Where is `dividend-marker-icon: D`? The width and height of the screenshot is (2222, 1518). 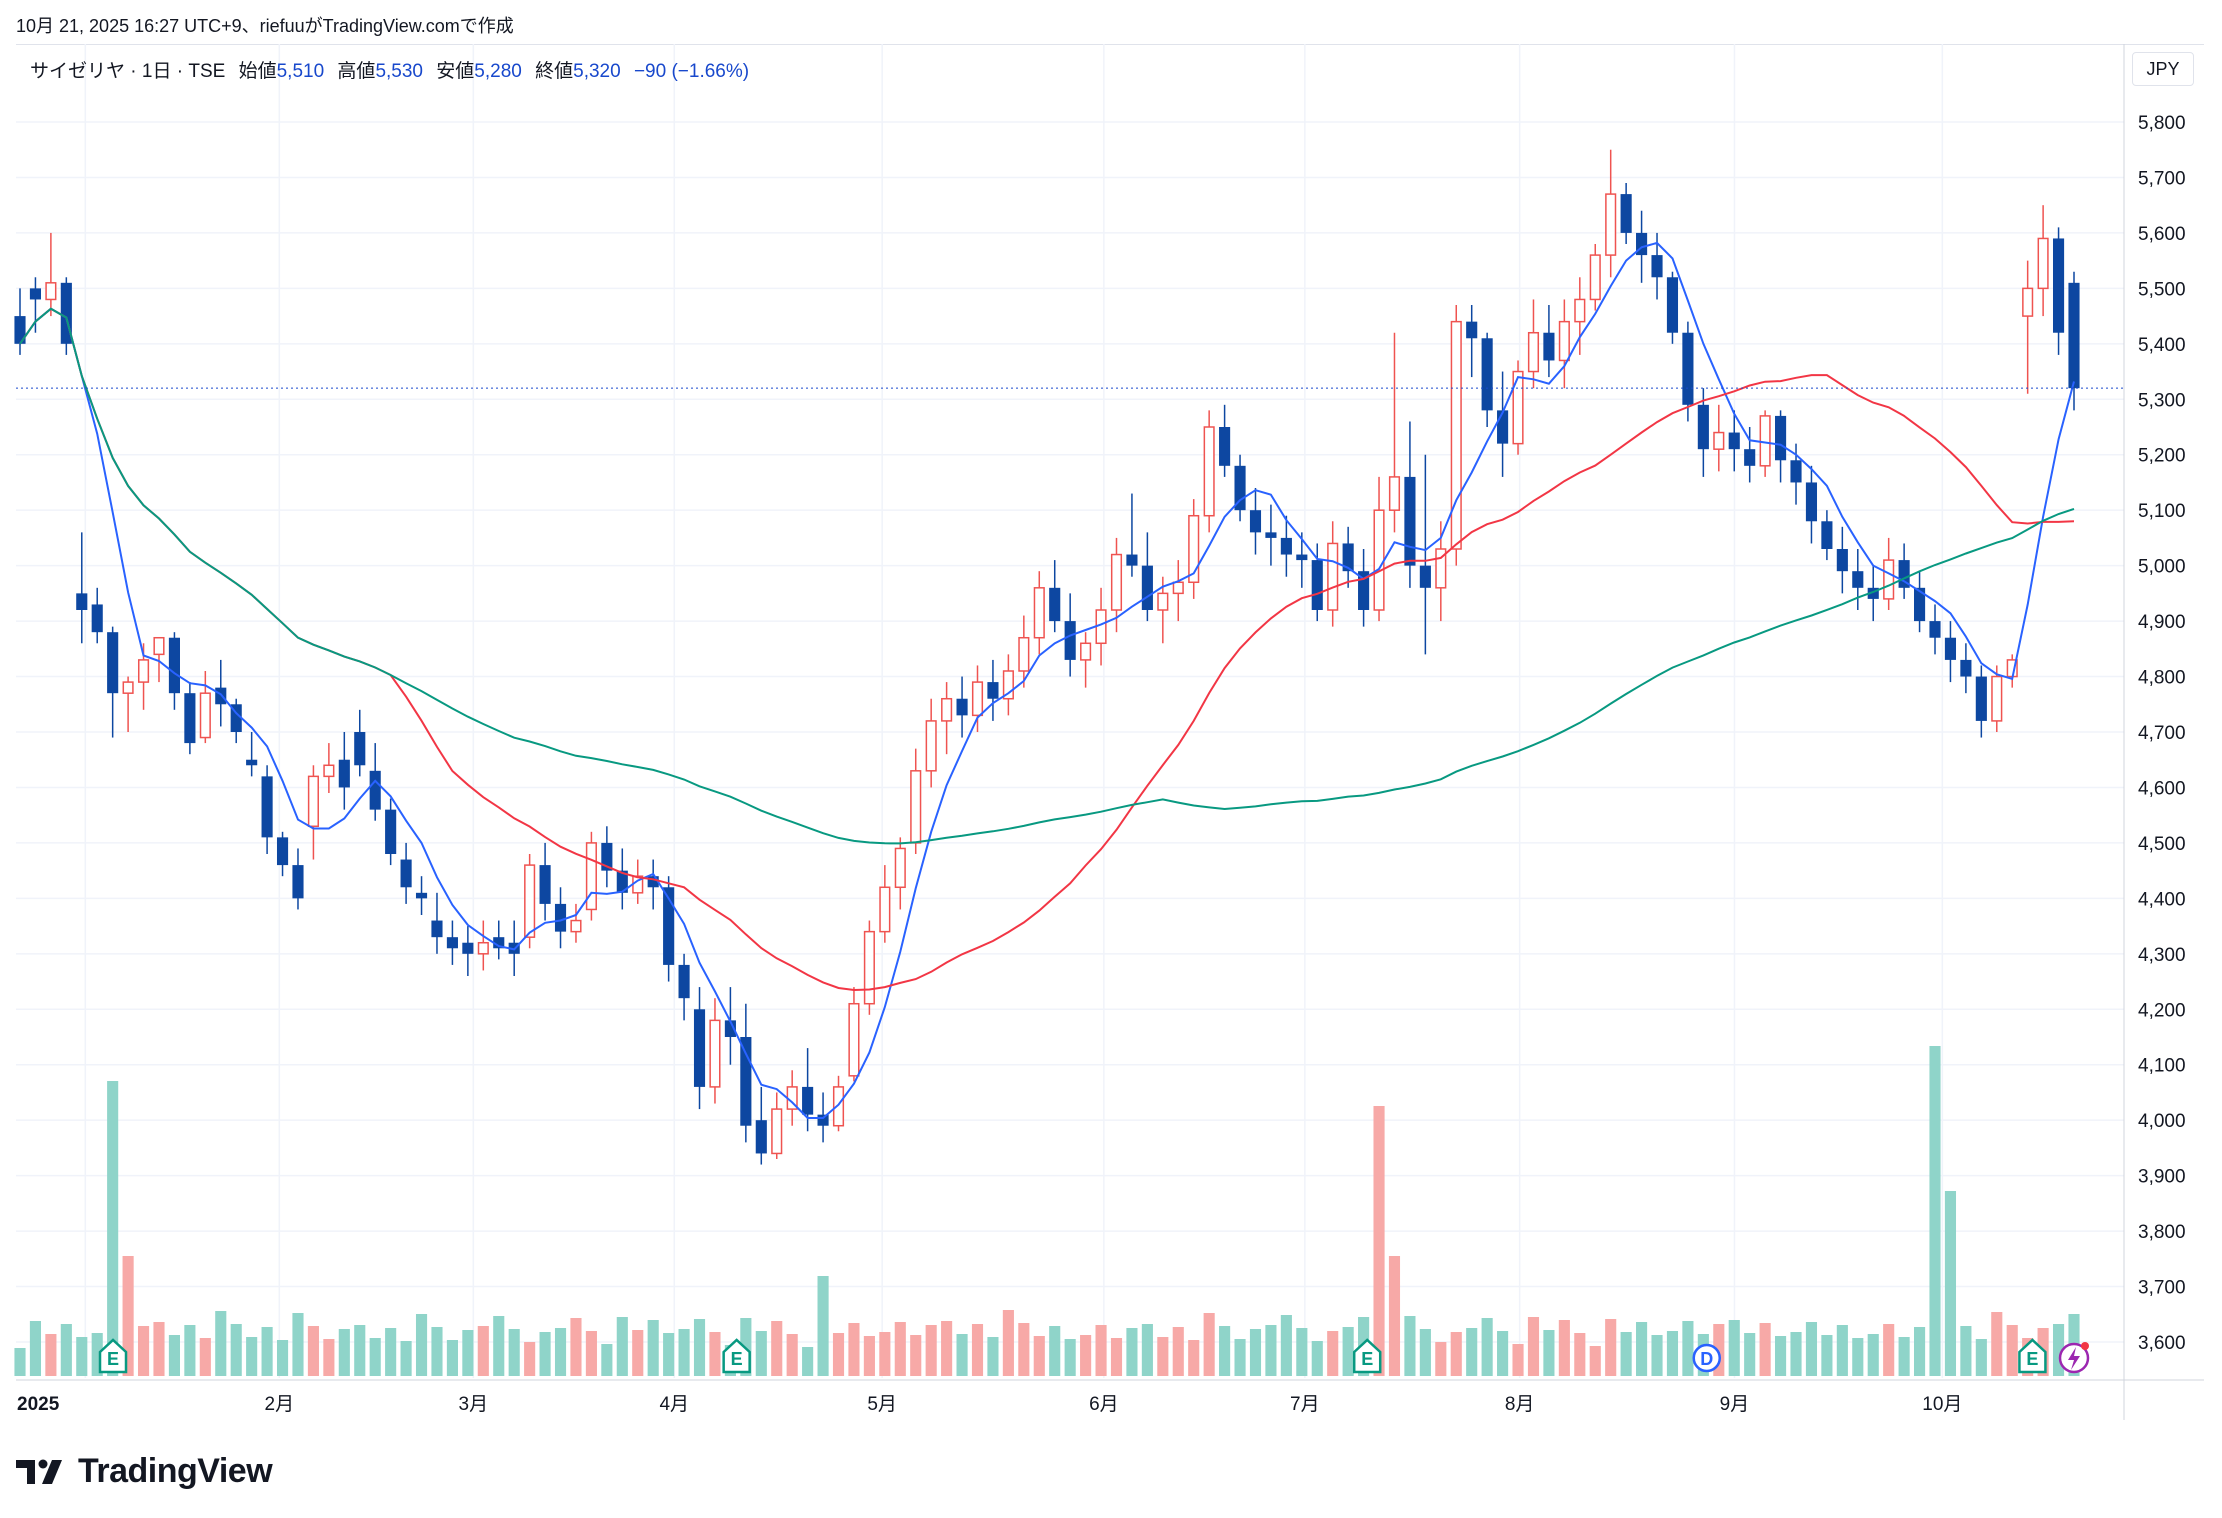
dividend-marker-icon: D is located at coordinates (1706, 1358).